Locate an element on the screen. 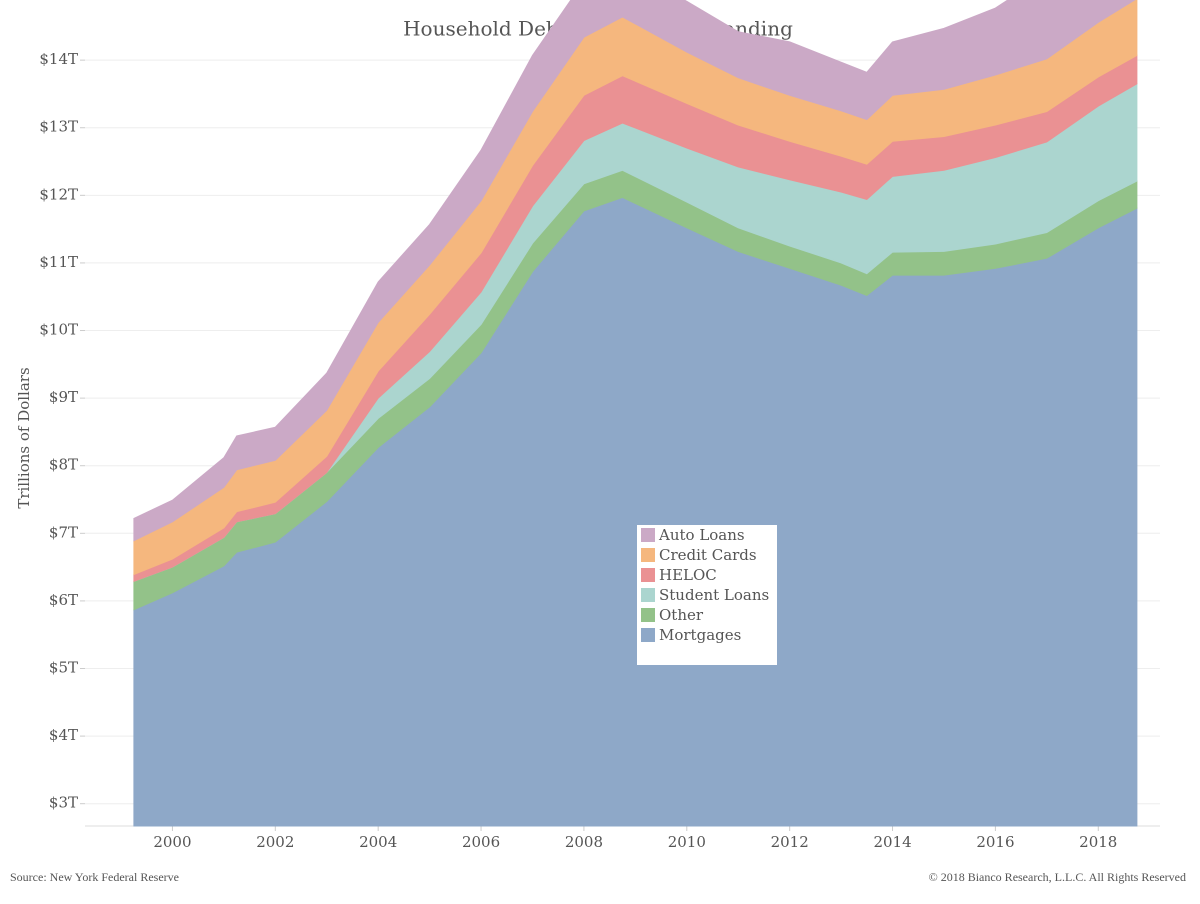  y-tick-label: $8T is located at coordinates (63, 465).